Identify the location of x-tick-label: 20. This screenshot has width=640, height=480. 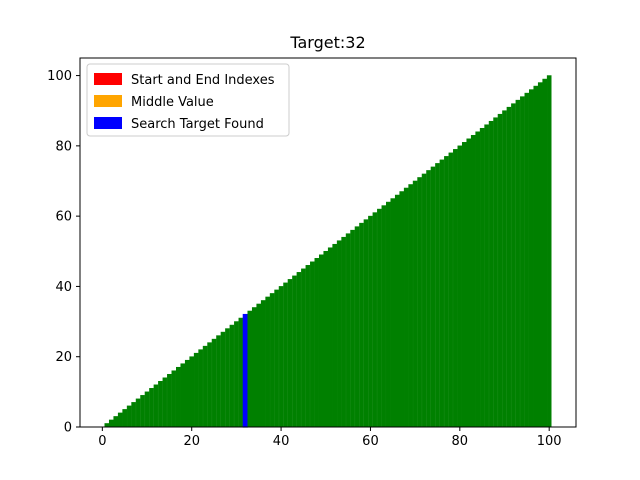
(191, 441).